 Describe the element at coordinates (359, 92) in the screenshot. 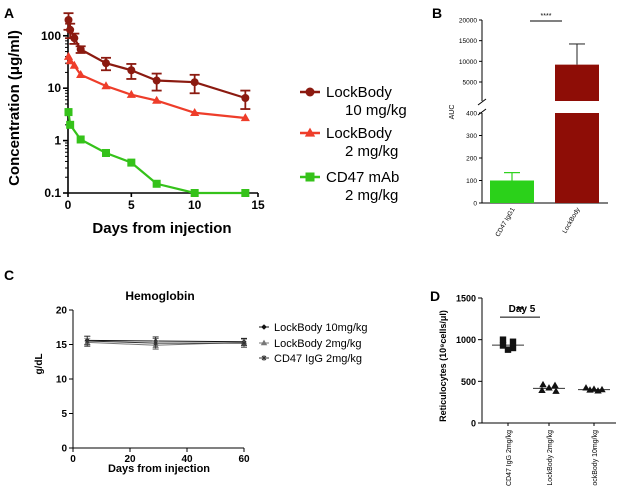

I see `panel-a-legend-label-0: LockBody` at that location.